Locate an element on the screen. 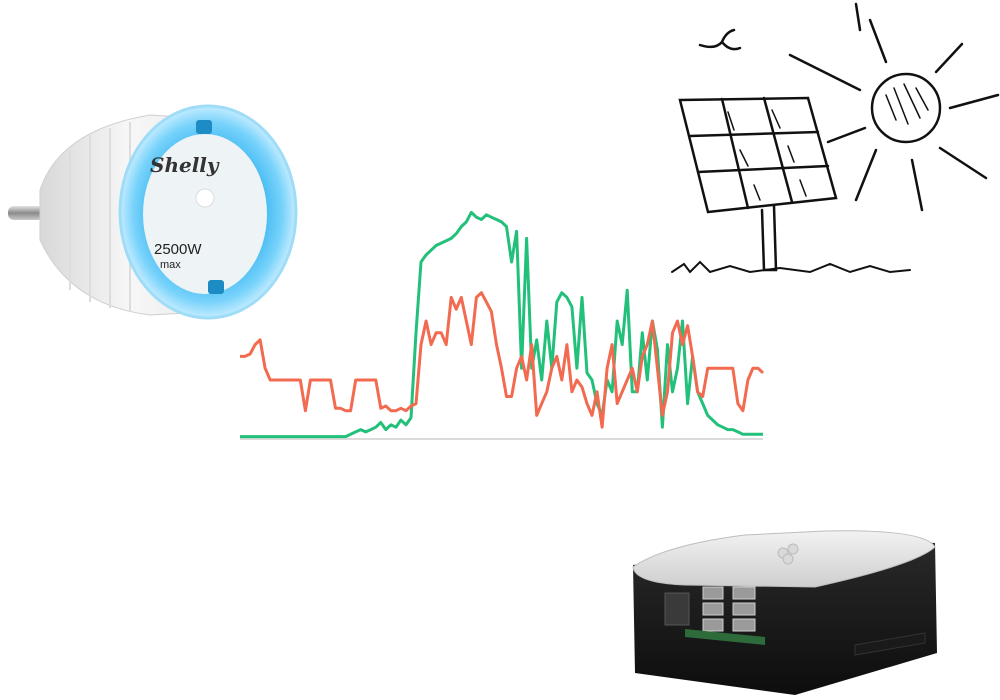 The image size is (1000, 700). smart-plug-image: Shelly 2500W max is located at coordinates (153, 212).